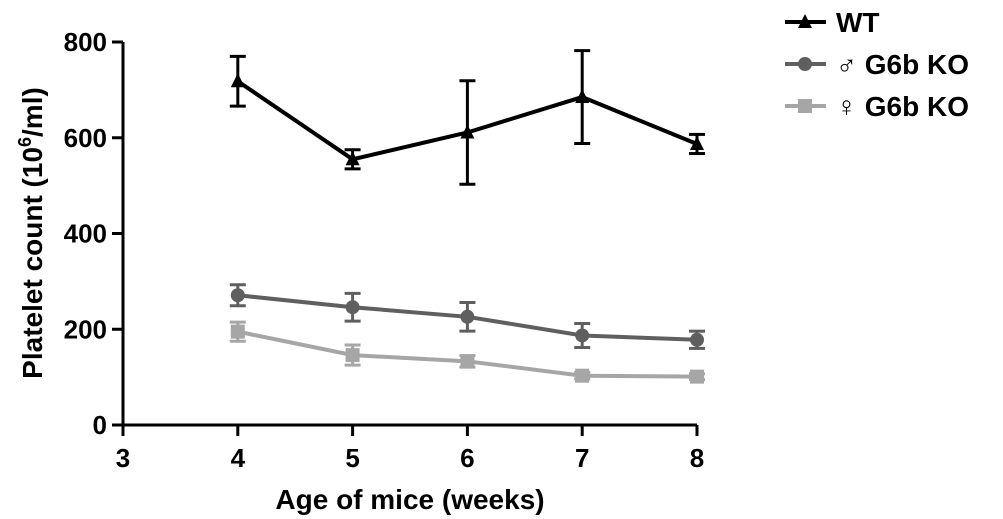 The width and height of the screenshot is (1003, 519). What do you see at coordinates (100, 425) in the screenshot?
I see `y-tick-label: 0` at bounding box center [100, 425].